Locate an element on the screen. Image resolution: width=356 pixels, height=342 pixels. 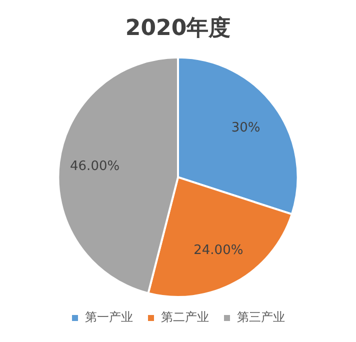
data-label: 30% is located at coordinates (245, 128).